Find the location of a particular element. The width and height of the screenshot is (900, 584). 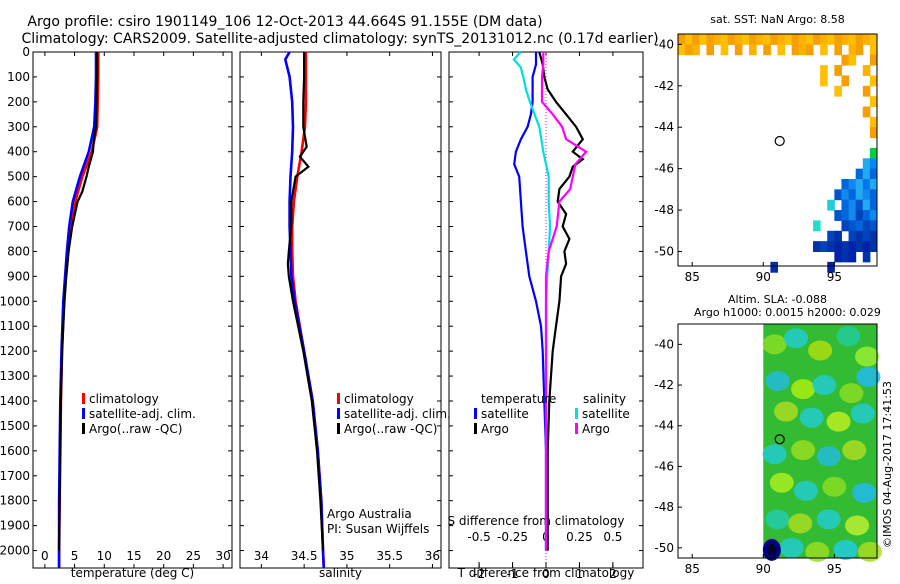

depth-tick-label: 0 is located at coordinates (26, 52).